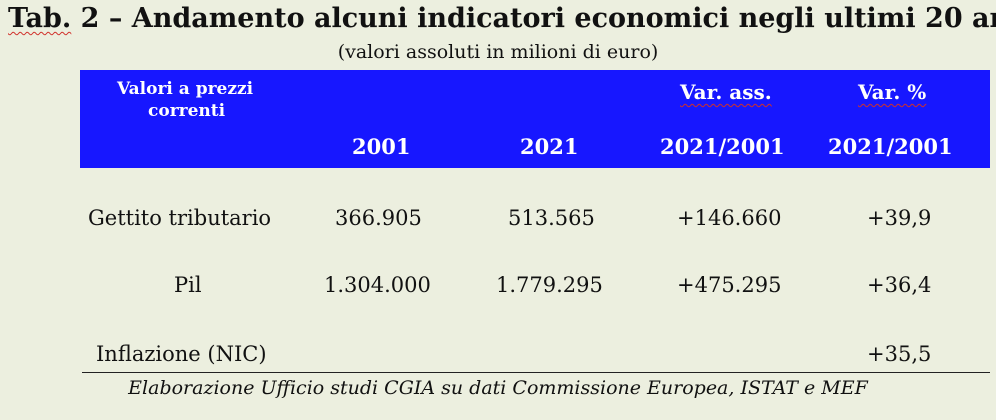 The image size is (996, 420). What do you see at coordinates (181, 354) in the screenshot?
I see `row-label-inflazione: Inflazione (NIC)` at bounding box center [181, 354].